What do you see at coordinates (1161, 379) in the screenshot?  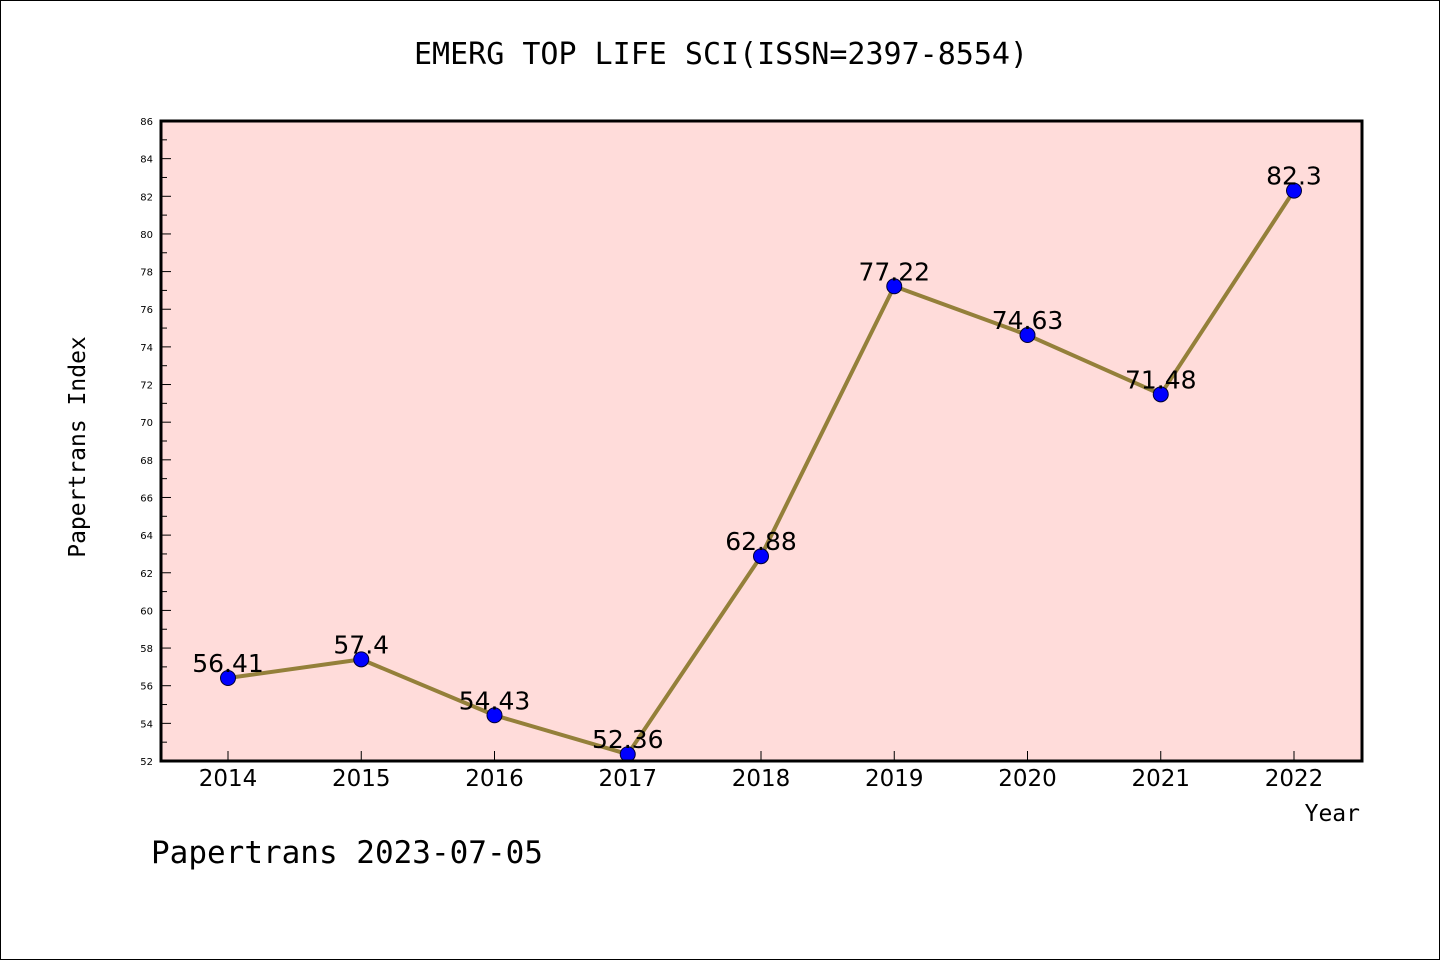 I see `data-label: 71.48` at bounding box center [1161, 379].